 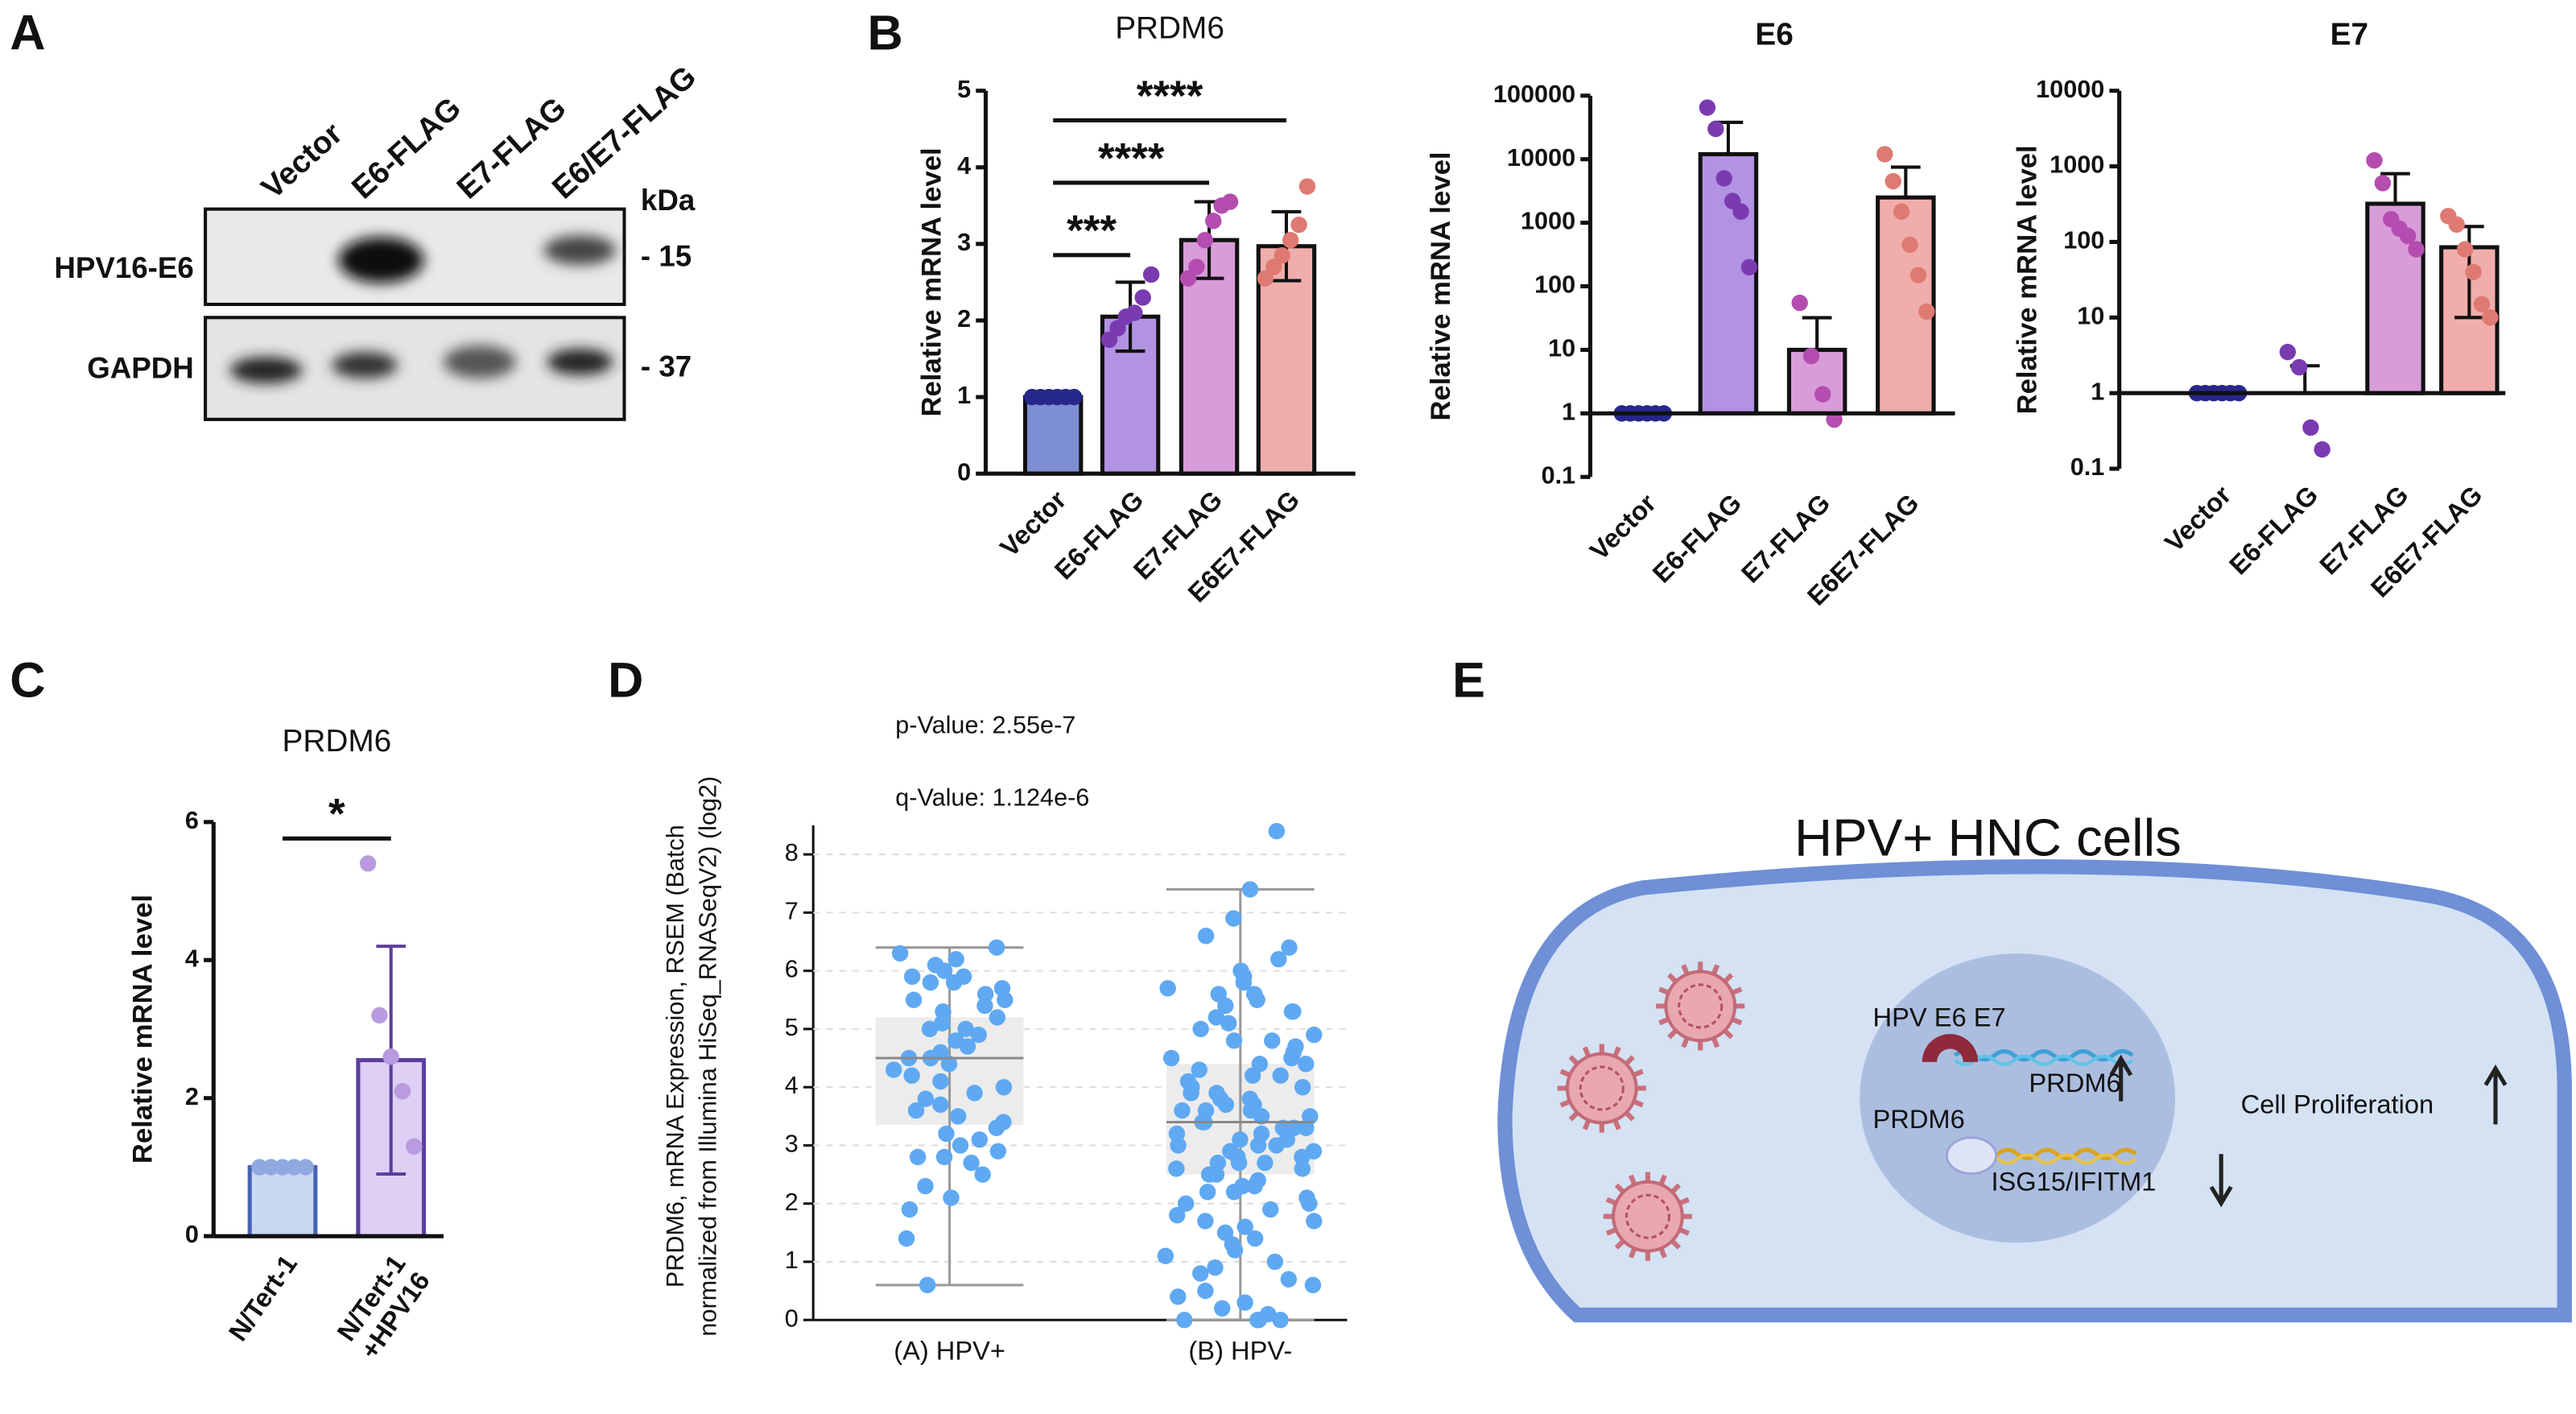 I want to click on y-tick-label: 5, so click(x=792, y=1027).